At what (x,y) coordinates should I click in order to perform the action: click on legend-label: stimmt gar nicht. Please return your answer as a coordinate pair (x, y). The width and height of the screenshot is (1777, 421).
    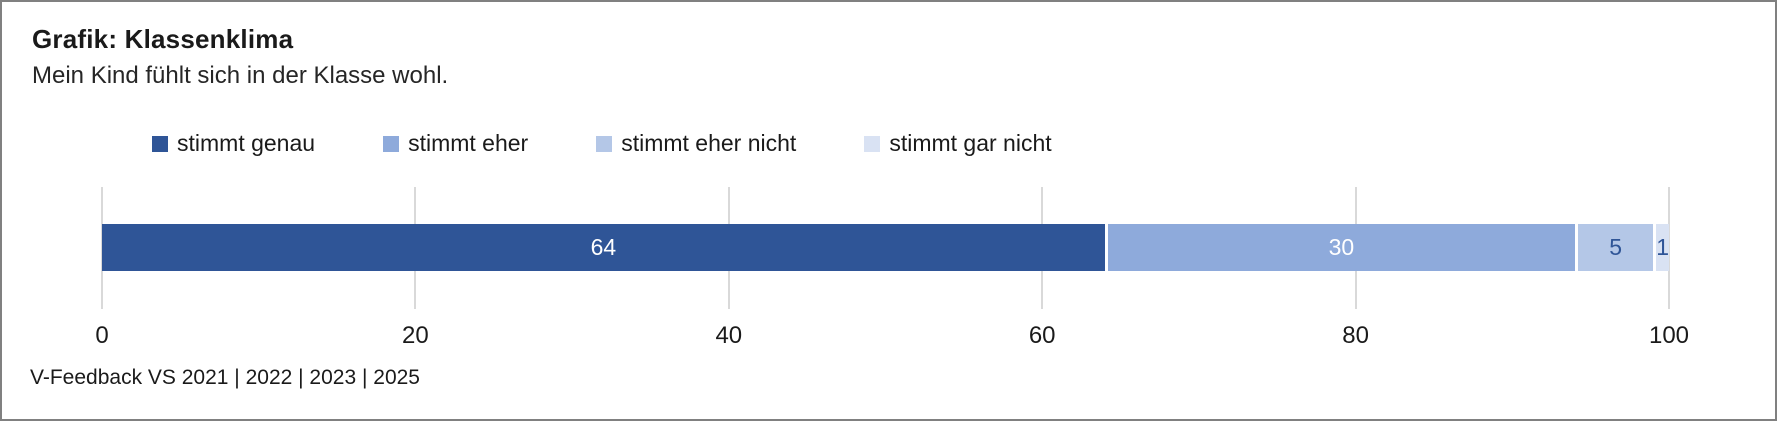
    Looking at the image, I should click on (970, 143).